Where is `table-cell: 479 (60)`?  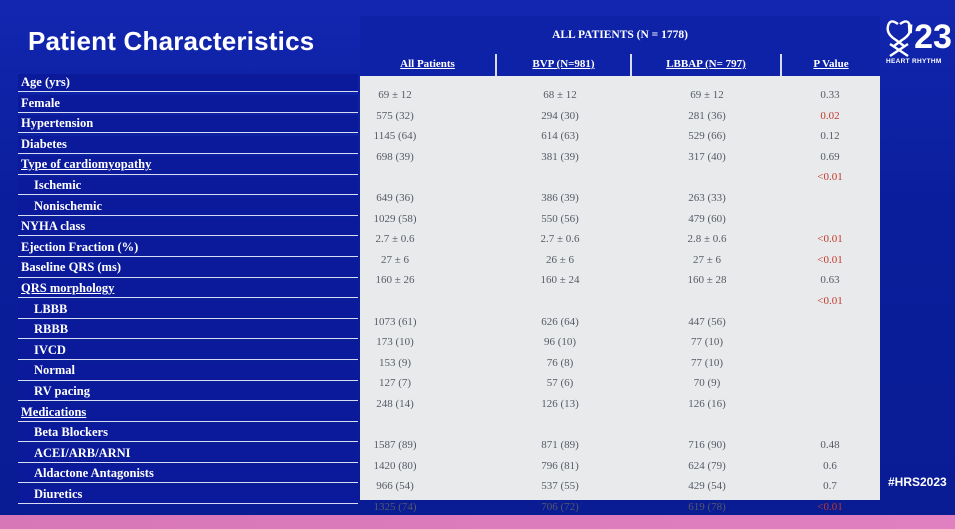
table-cell: 479 (60) is located at coordinates (707, 218).